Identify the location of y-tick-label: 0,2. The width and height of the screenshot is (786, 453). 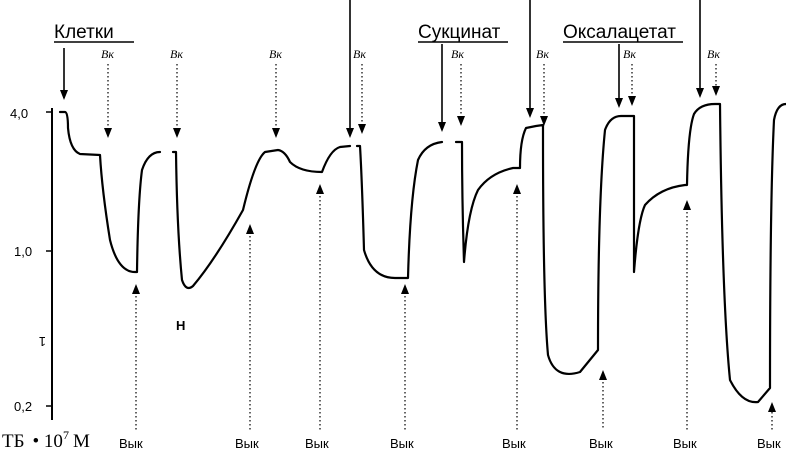
(23, 406).